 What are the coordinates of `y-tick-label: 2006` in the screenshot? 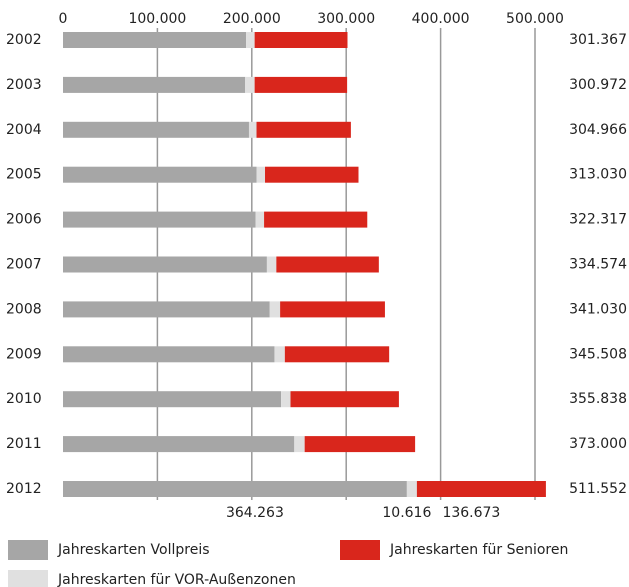 It's located at (24, 220).